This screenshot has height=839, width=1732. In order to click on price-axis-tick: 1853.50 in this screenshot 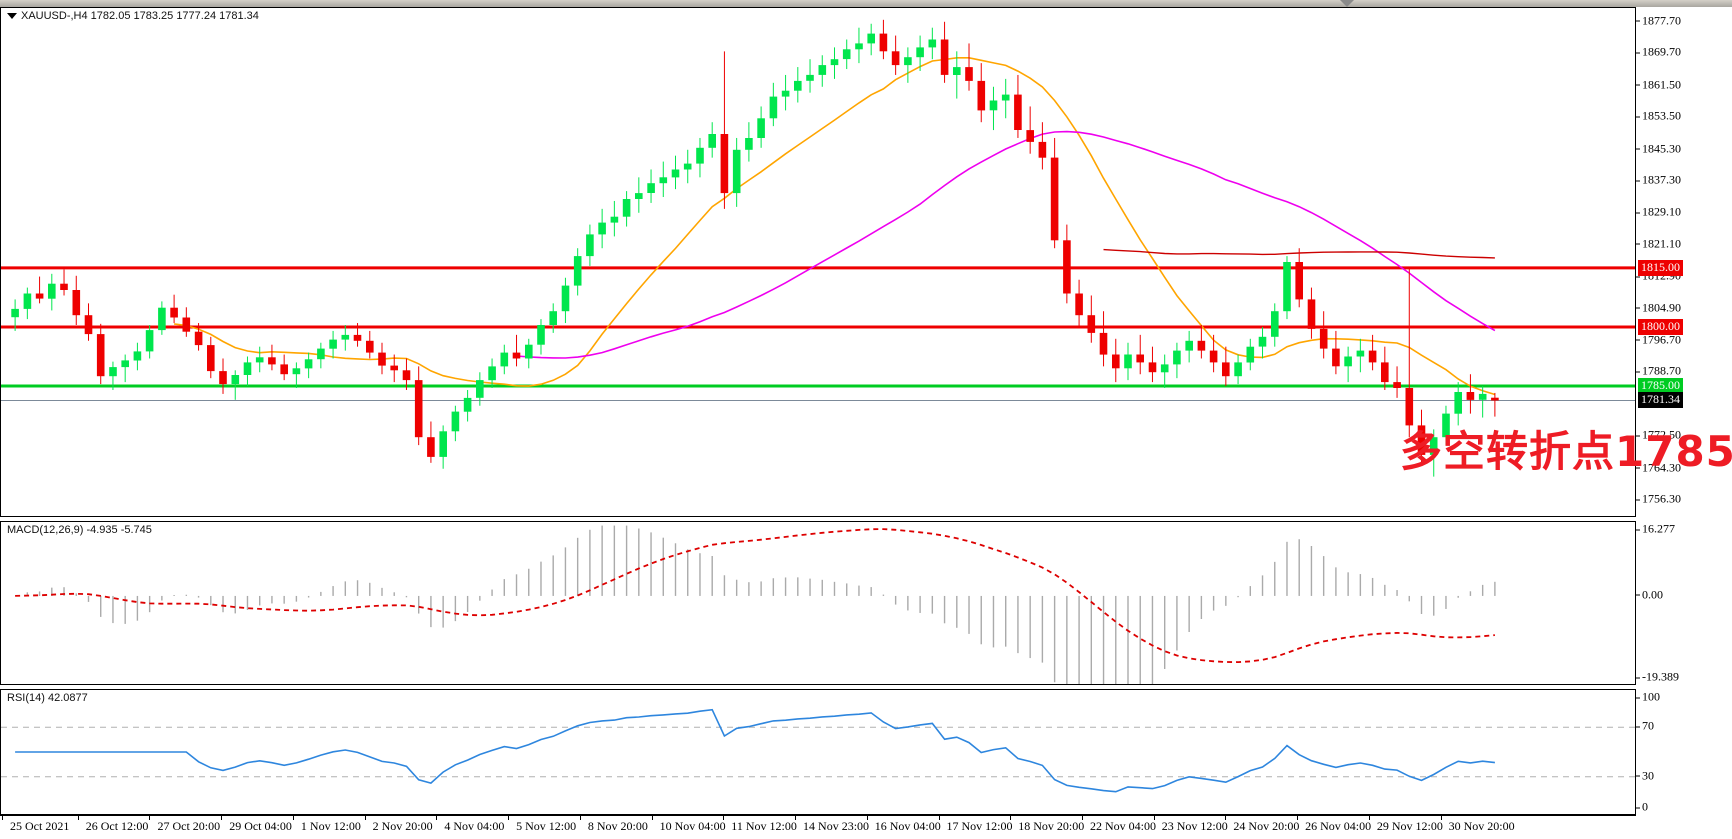, I will do `click(1658, 115)`.